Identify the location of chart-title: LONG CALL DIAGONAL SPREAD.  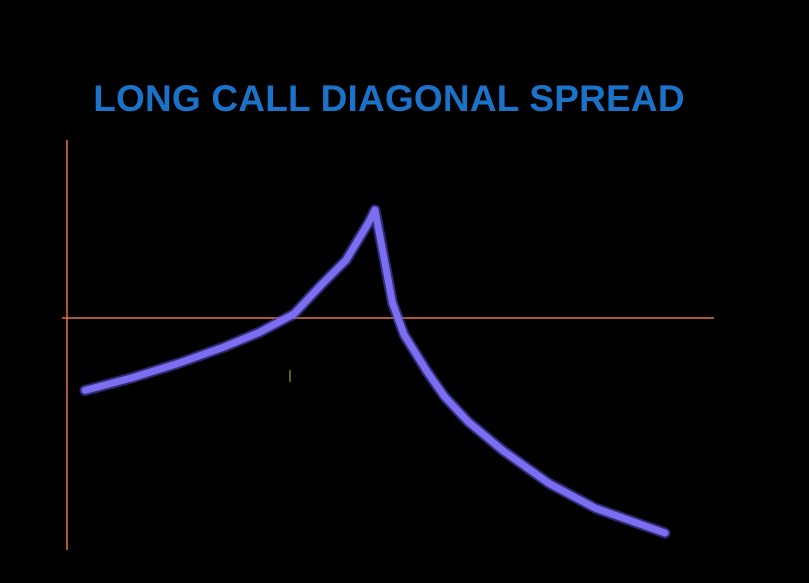
(389, 98).